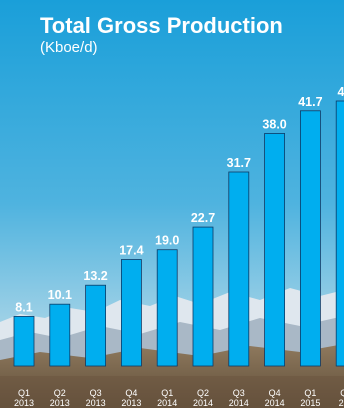 This screenshot has width=344, height=408. What do you see at coordinates (274, 124) in the screenshot?
I see `value-label: 38.0` at bounding box center [274, 124].